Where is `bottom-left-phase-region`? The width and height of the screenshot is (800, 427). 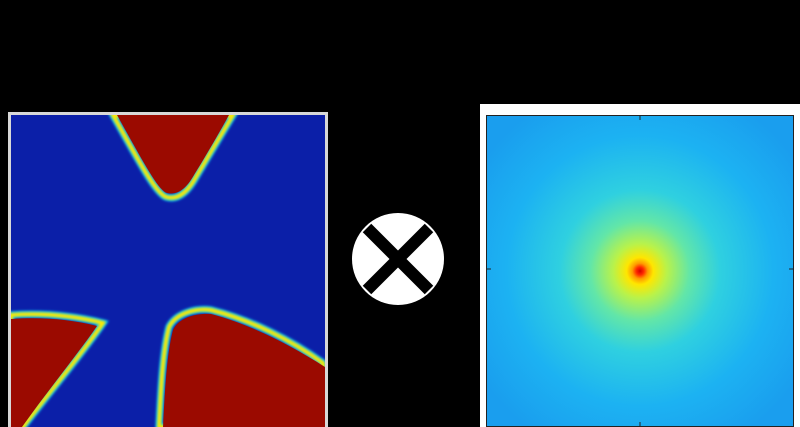 bottom-left-phase-region is located at coordinates (60, 368).